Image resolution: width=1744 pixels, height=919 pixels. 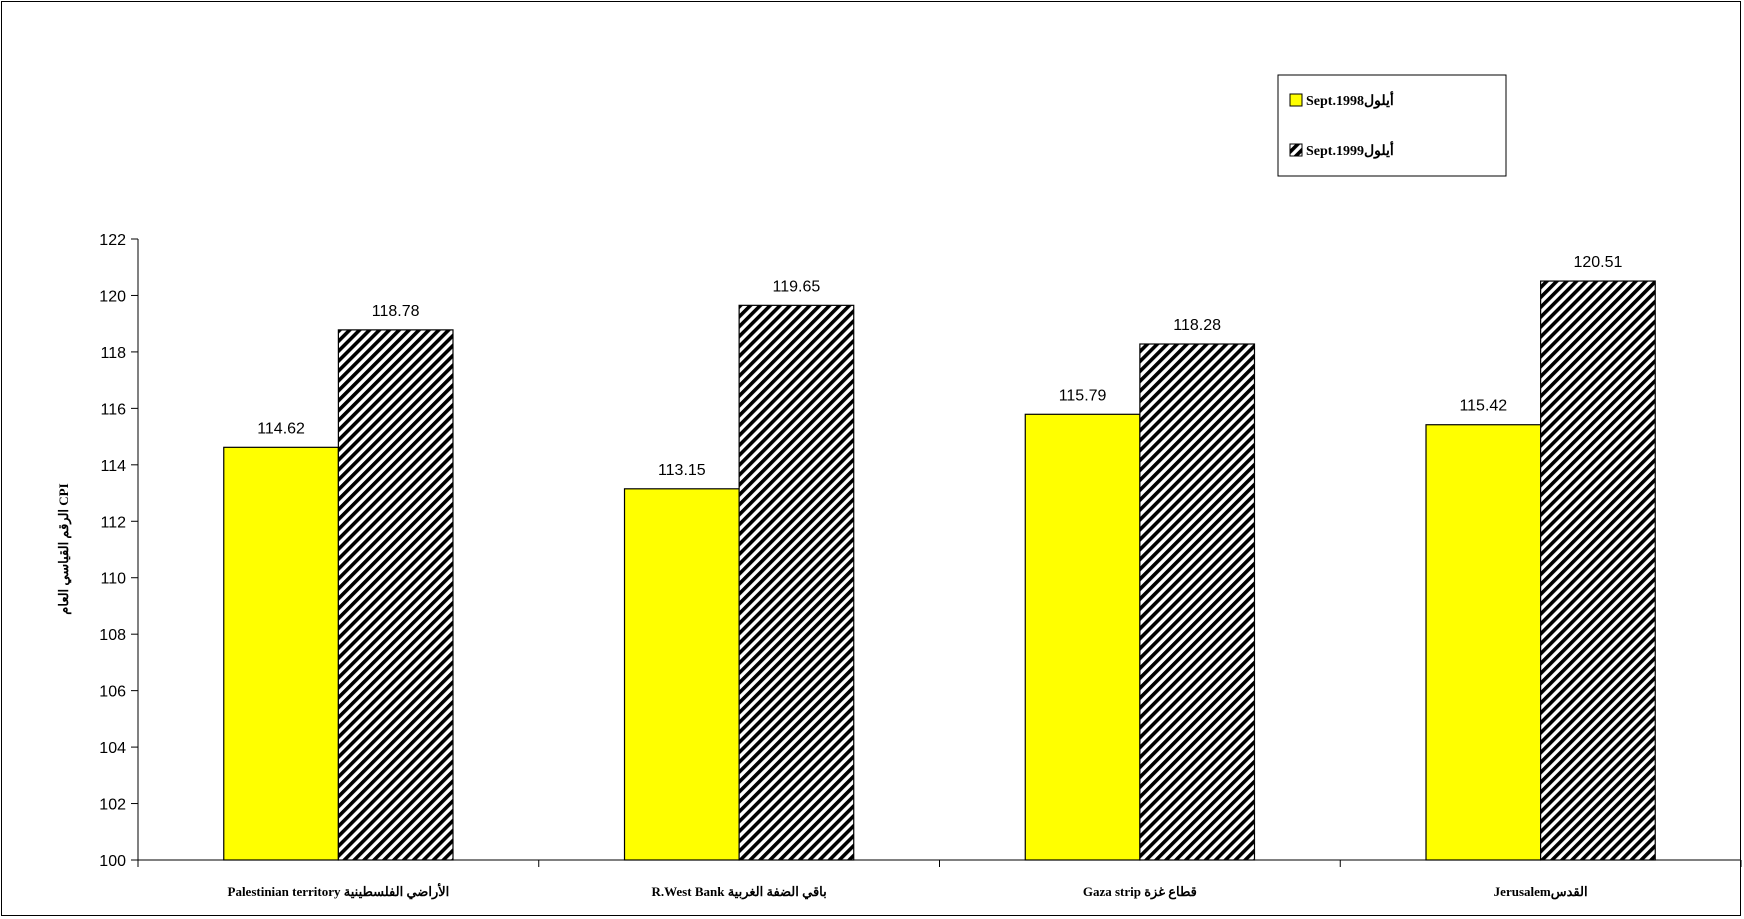 I want to click on data-label: 115.79, so click(x=1083, y=395).